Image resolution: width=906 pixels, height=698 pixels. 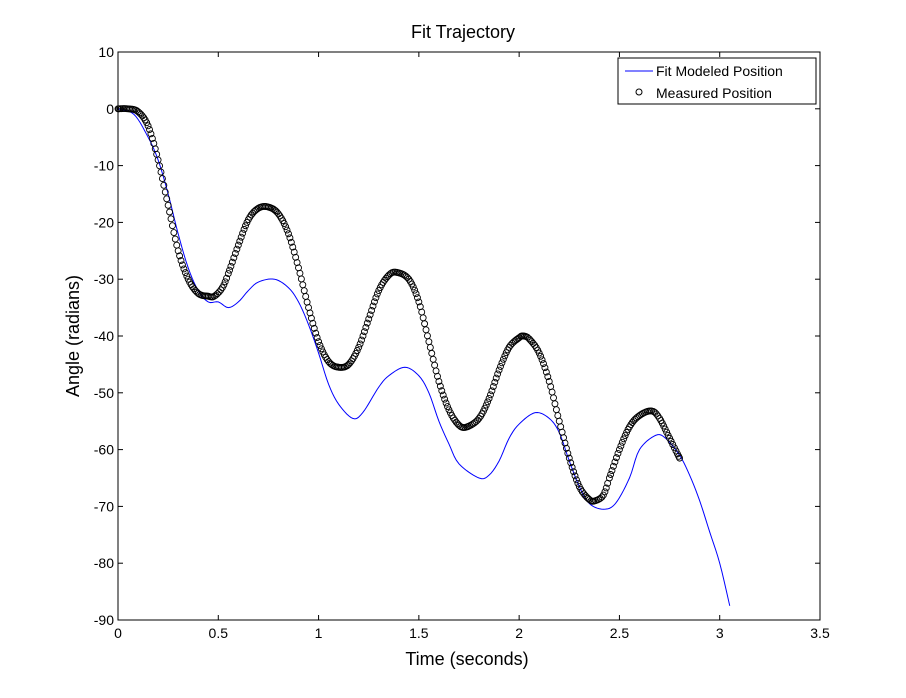 I want to click on y-tick-label: -40, so click(x=104, y=336).